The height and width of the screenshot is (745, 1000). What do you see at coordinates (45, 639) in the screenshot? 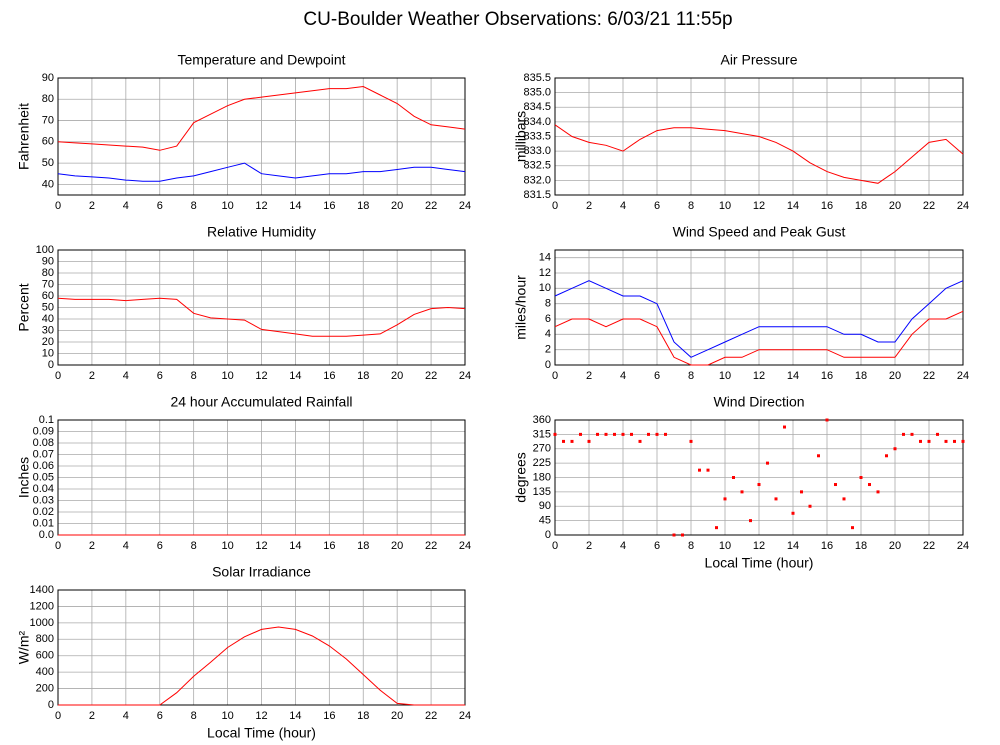
I see `y-tick-label: 800` at bounding box center [45, 639].